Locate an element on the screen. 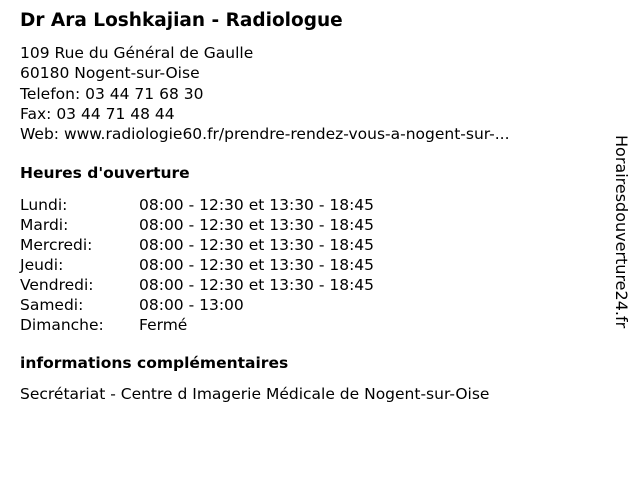 This screenshot has height=480, width=640. hours-row: Dimanche: Fermé is located at coordinates (103, 325).